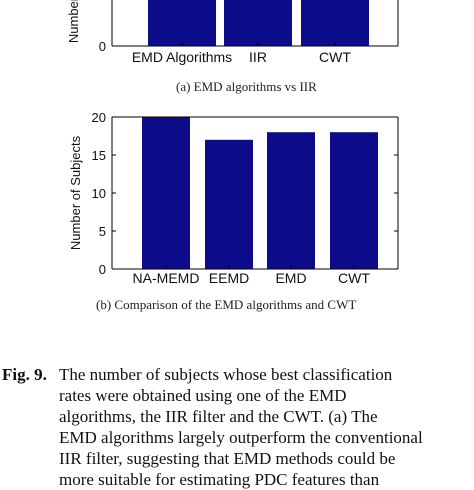 The image size is (474, 490). What do you see at coordinates (102, 231) in the screenshot?
I see `y-tick-label: 5` at bounding box center [102, 231].